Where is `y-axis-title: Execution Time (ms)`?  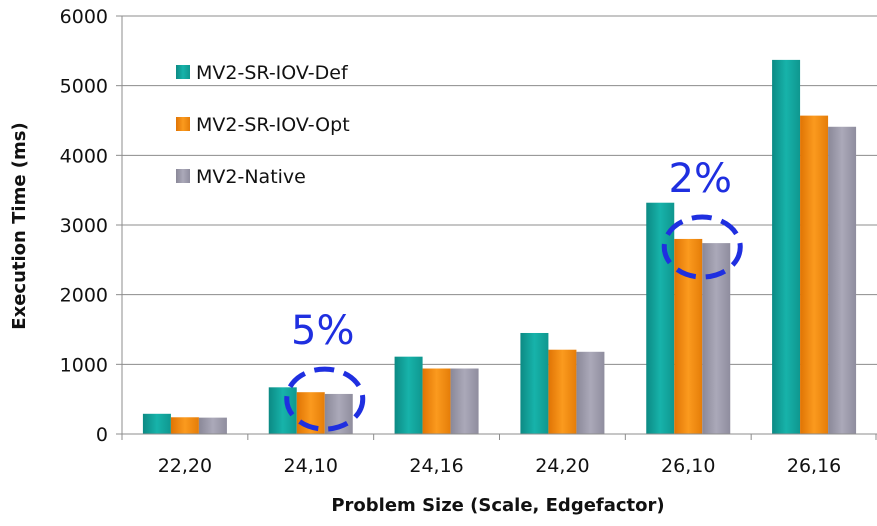 y-axis-title: Execution Time (ms) is located at coordinates (19, 225).